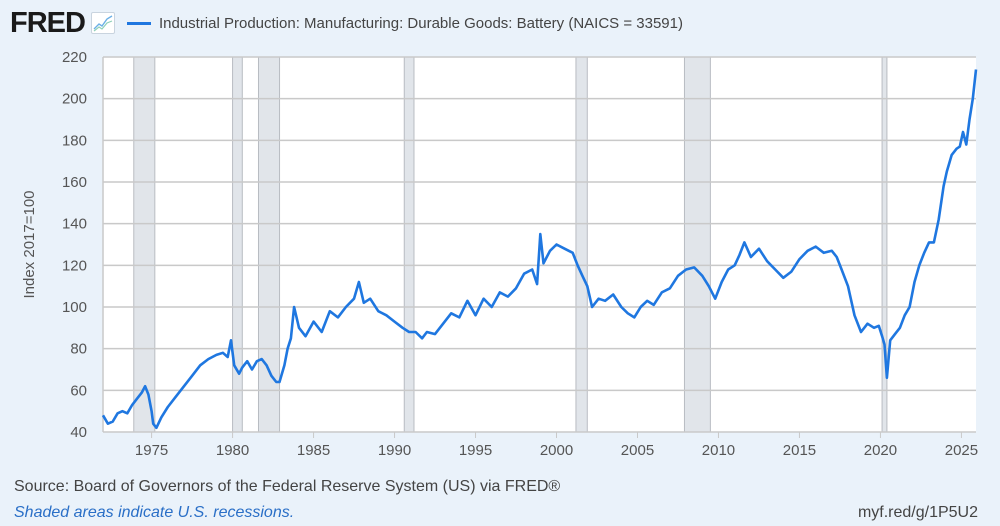 The width and height of the screenshot is (1000, 526). I want to click on recession-note: Shaded areas indicate U.S. recessions., so click(154, 512).